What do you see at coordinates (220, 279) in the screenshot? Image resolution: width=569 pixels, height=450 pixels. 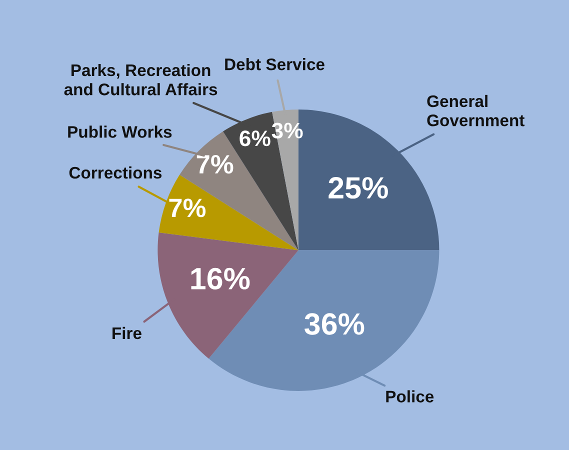 I see `data-label: 16%` at bounding box center [220, 279].